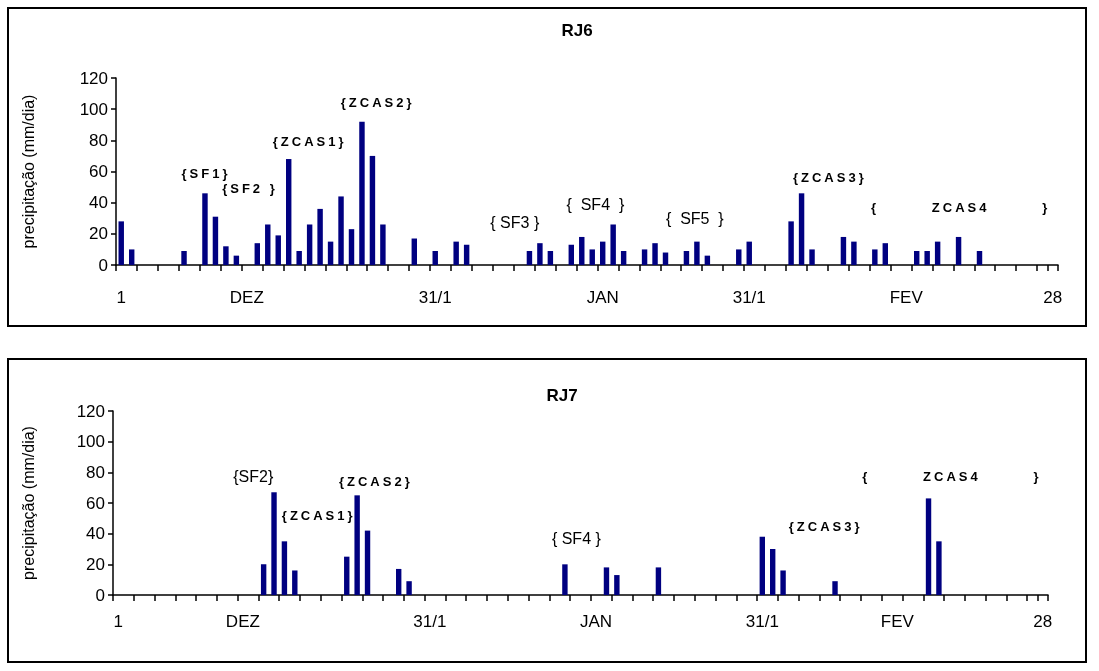 Image resolution: width=1099 pixels, height=671 pixels. I want to click on x-tick-label: 1, so click(121, 297).